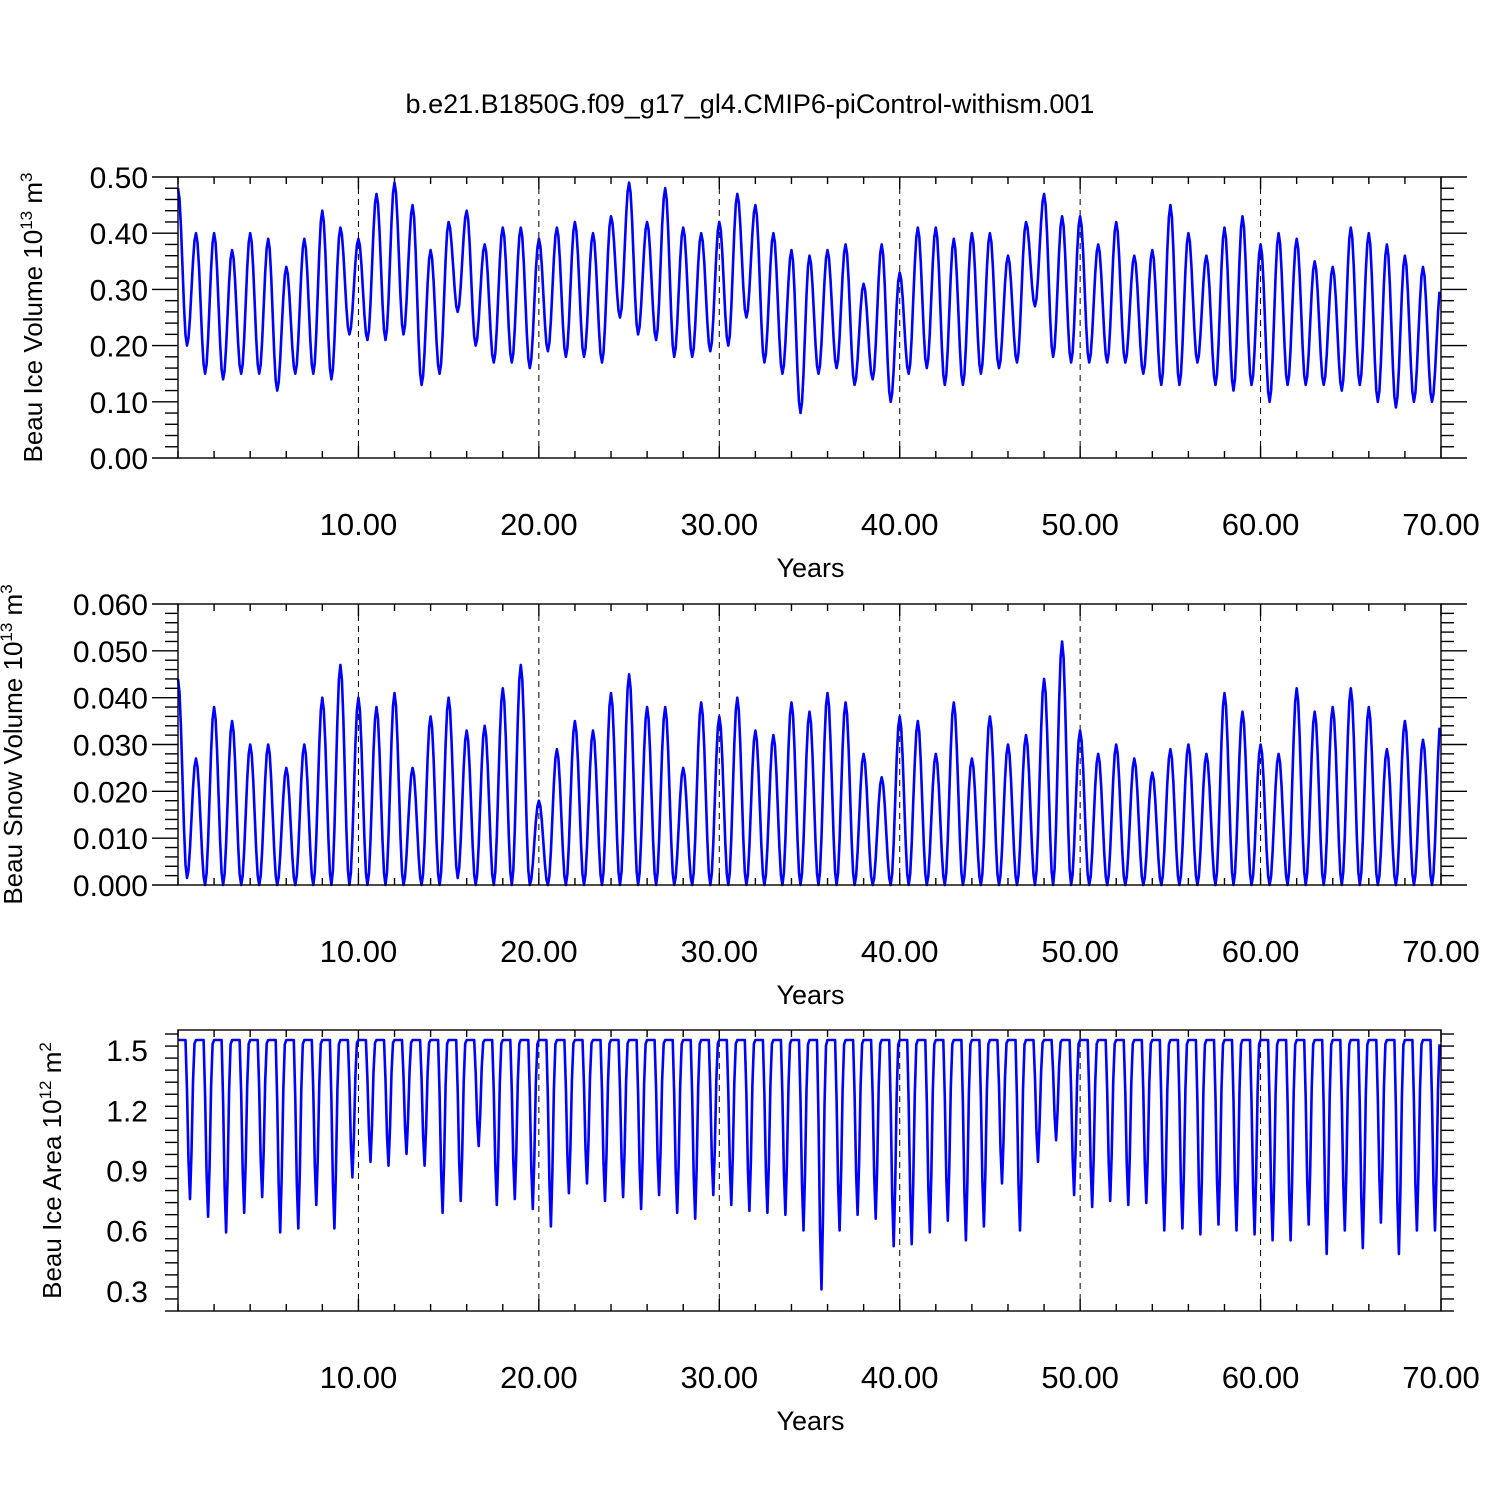 This screenshot has height=1500, width=1500. What do you see at coordinates (119, 403) in the screenshot?
I see `y-tick-label: 0.10` at bounding box center [119, 403].